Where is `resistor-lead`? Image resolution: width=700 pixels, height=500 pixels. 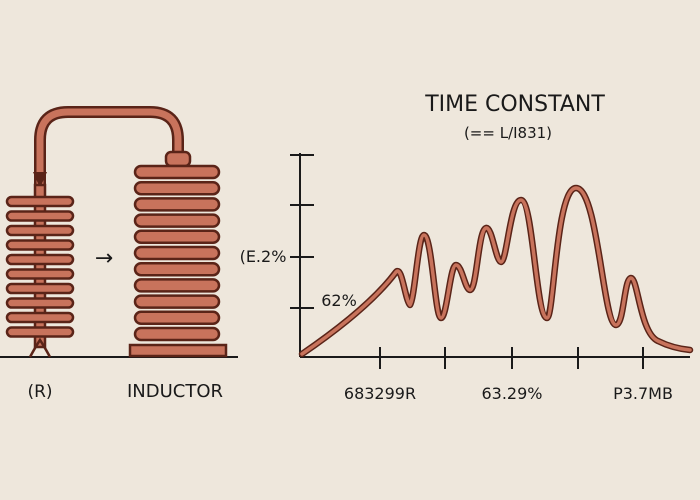
resistor-lead is located at coordinates (40, 347).